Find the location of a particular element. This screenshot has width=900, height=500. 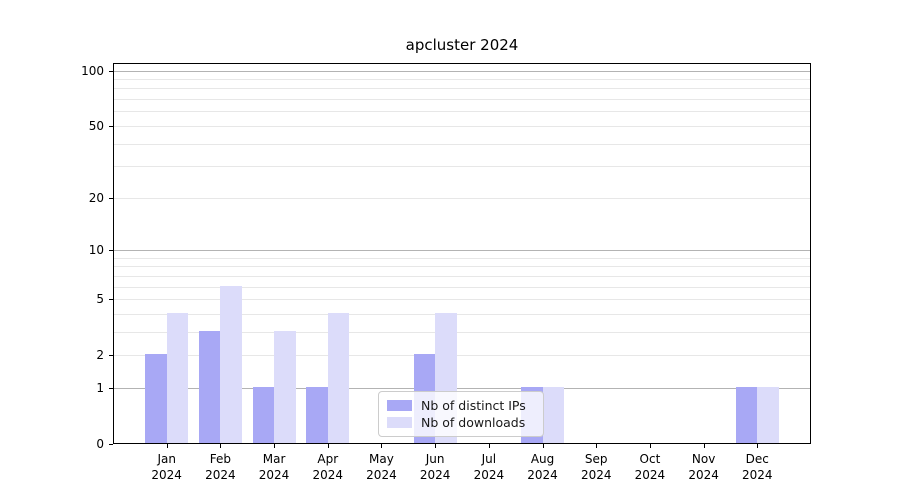

legend-entry: Nb of downloads is located at coordinates (461, 422).